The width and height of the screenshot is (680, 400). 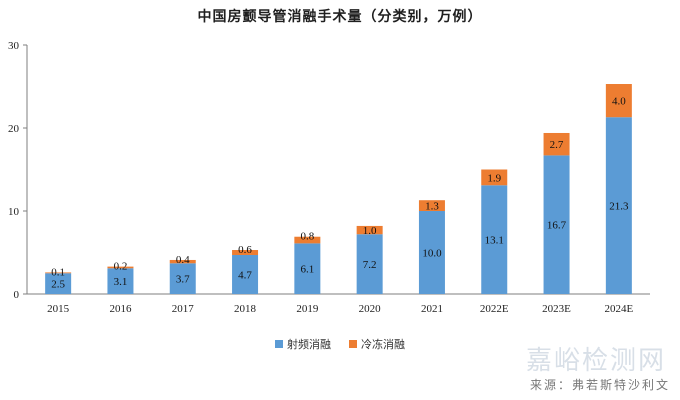 I want to click on legend: 射频消融 冷冻消融, so click(x=340, y=344).